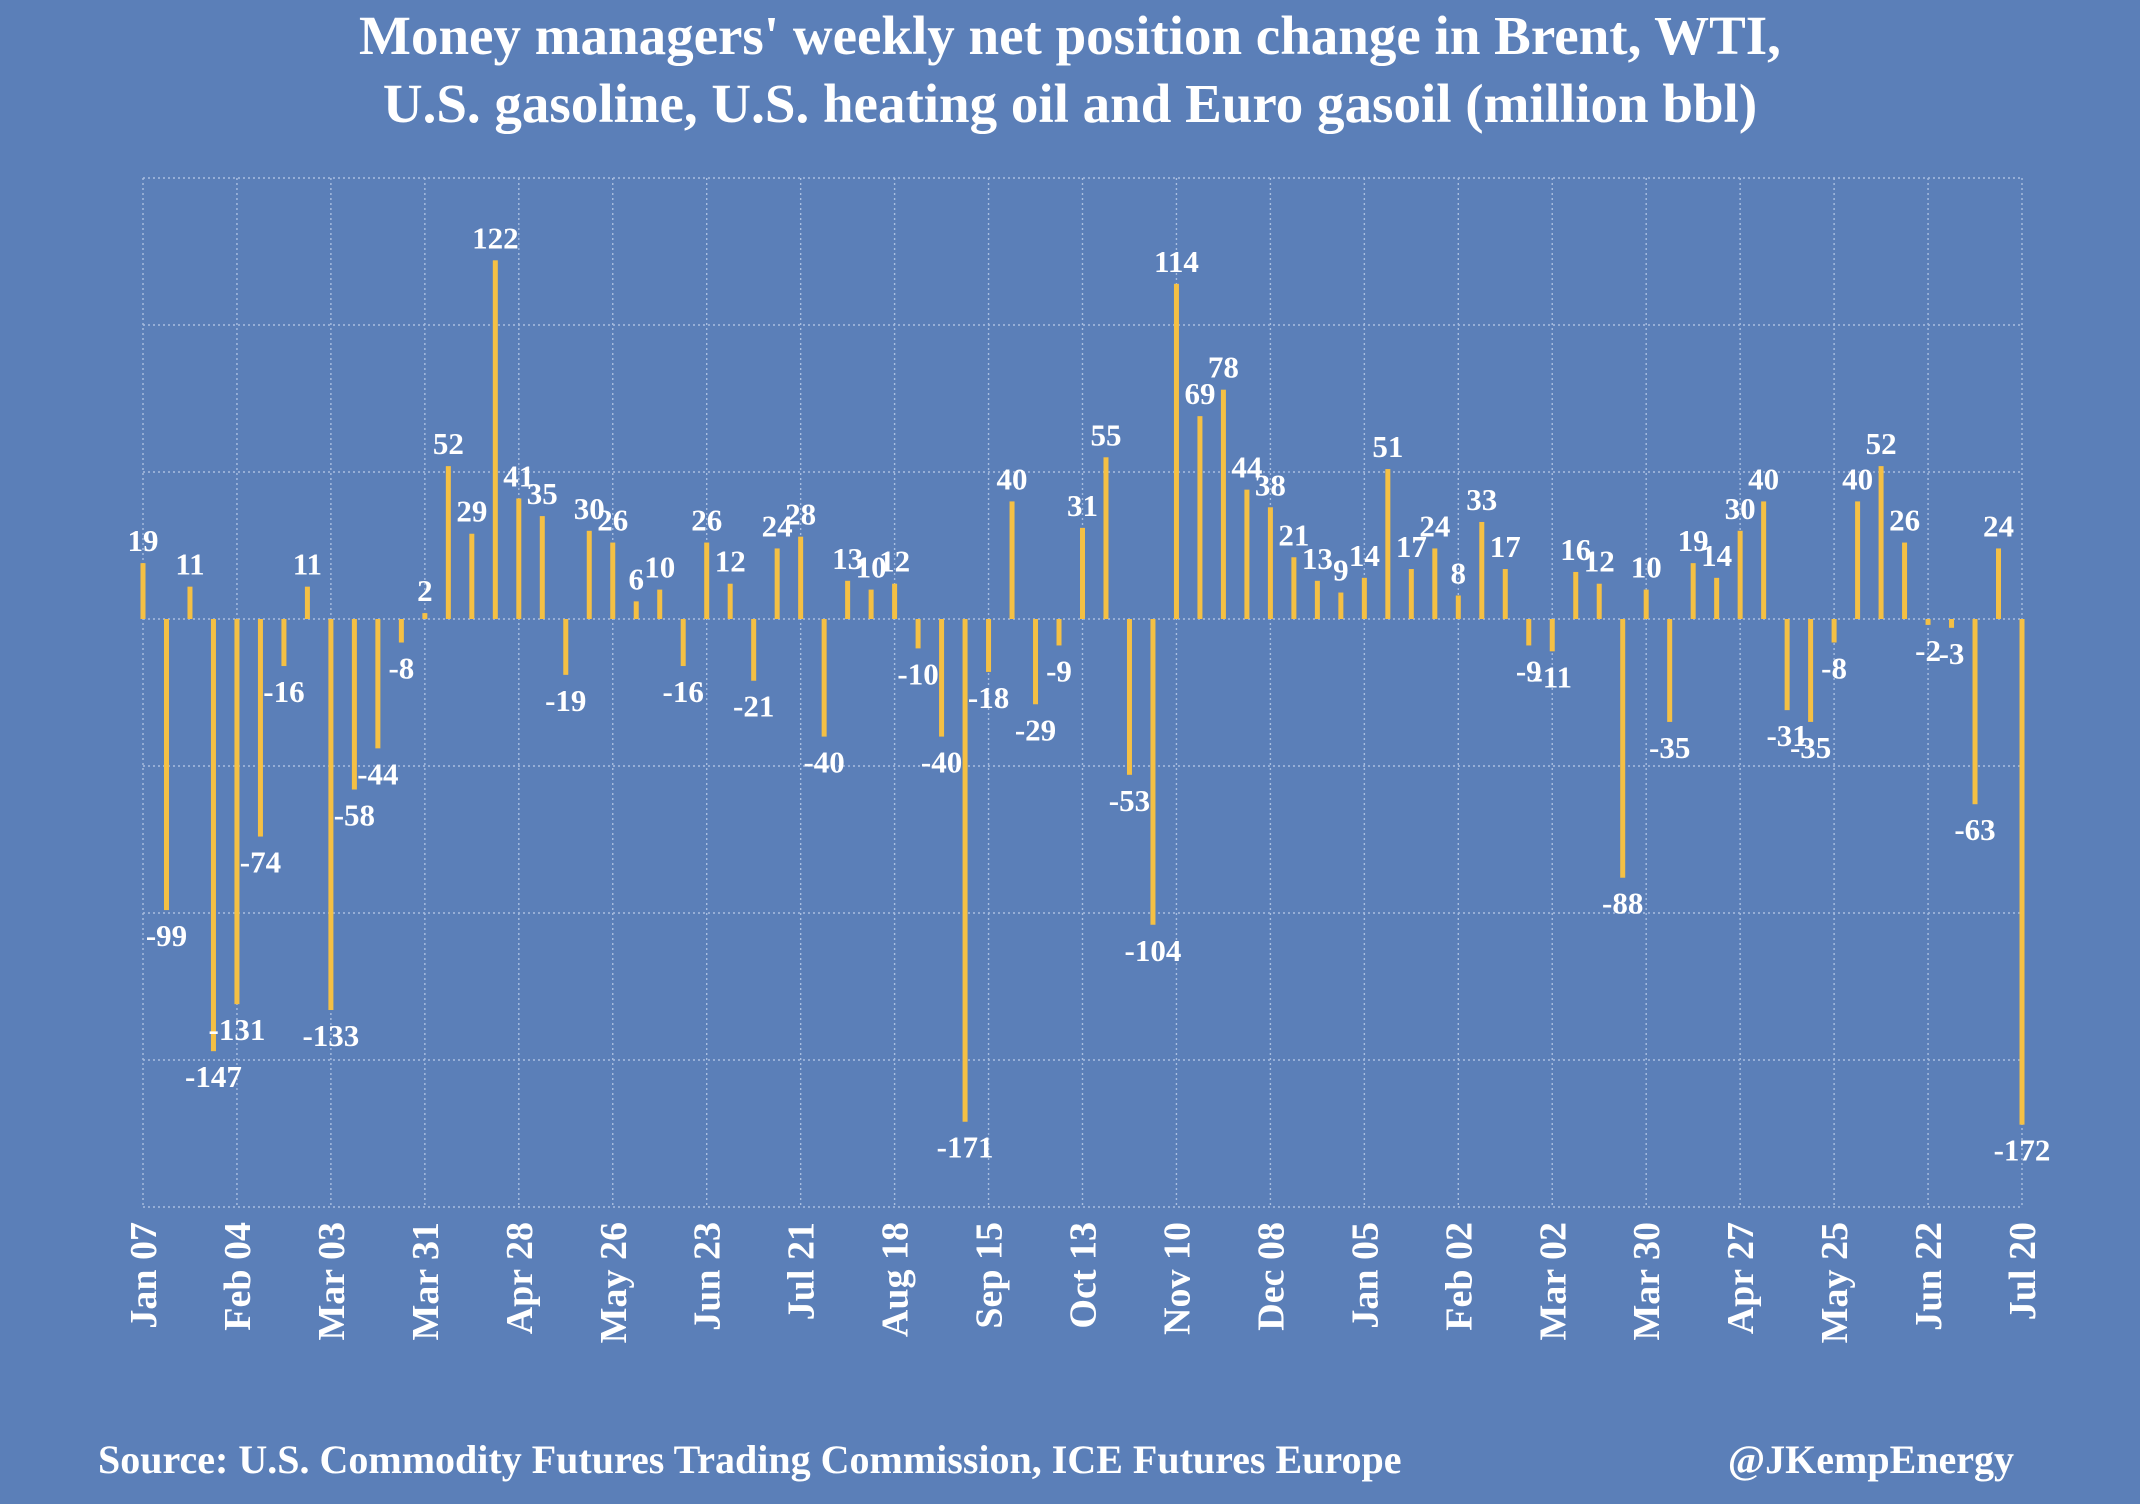  I want to click on data-label: 31, so click(1082, 505).